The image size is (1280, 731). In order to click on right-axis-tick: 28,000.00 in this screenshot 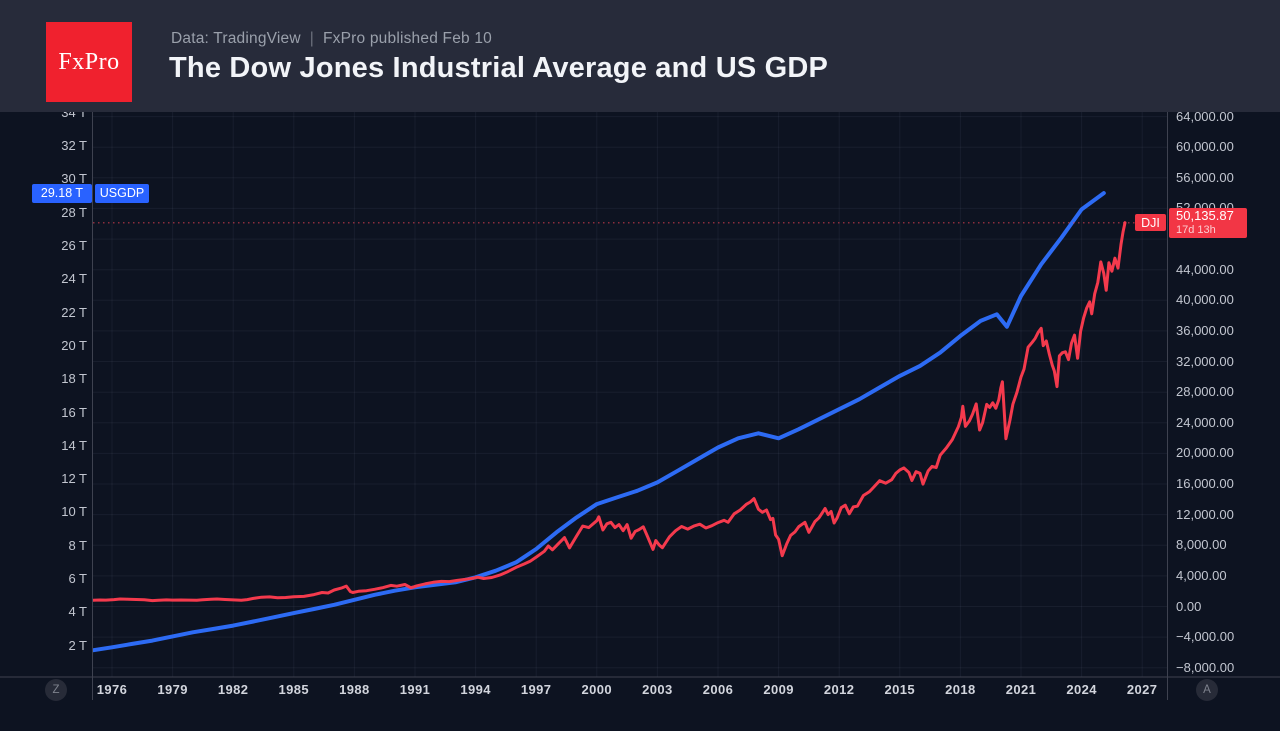, I will do `click(1205, 392)`.